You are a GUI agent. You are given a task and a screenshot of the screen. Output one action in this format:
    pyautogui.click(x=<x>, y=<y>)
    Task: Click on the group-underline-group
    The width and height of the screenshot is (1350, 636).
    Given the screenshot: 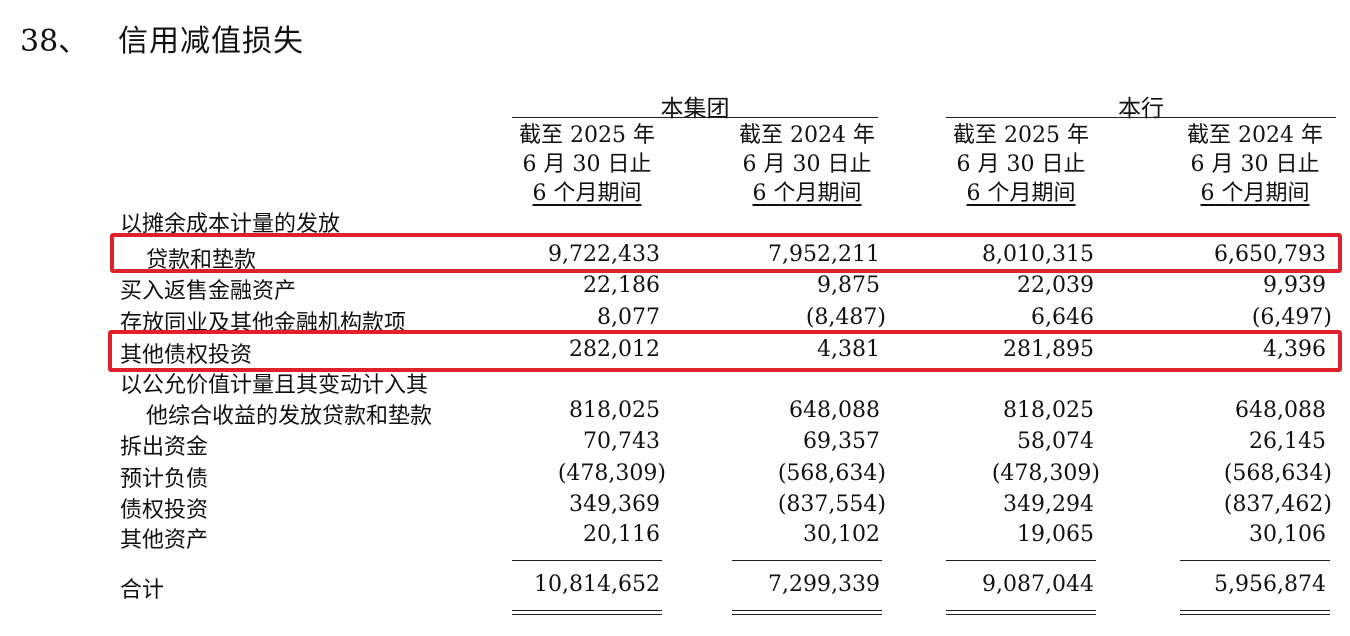 What is the action you would take?
    pyautogui.click(x=695, y=117)
    